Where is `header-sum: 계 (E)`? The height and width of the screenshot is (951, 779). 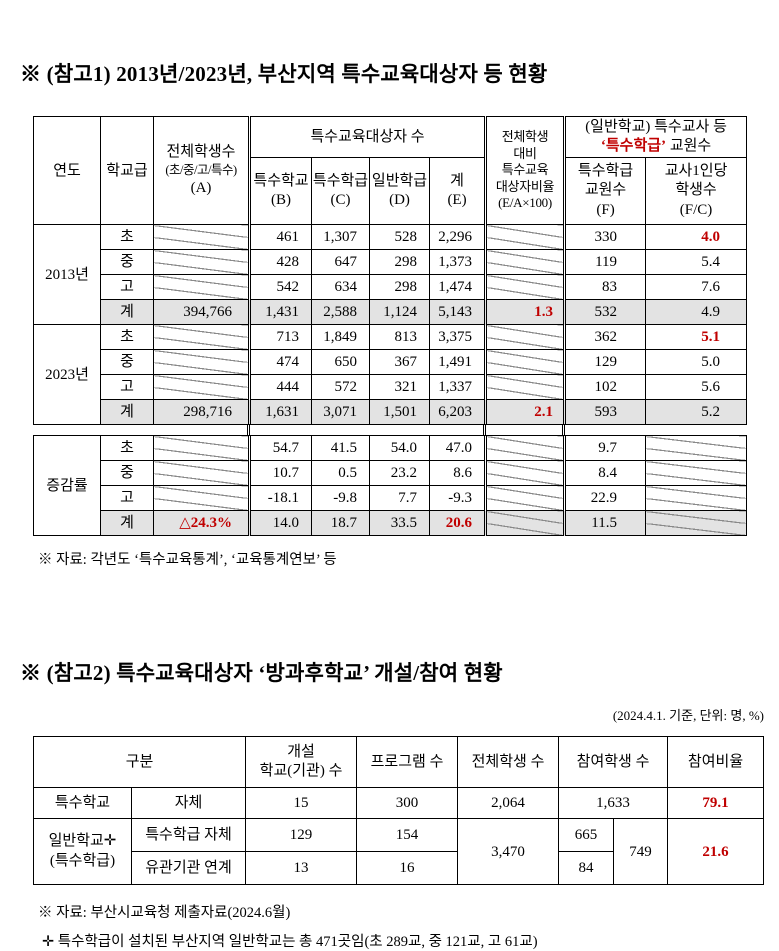
header-sum: 계 (E) is located at coordinates (457, 191).